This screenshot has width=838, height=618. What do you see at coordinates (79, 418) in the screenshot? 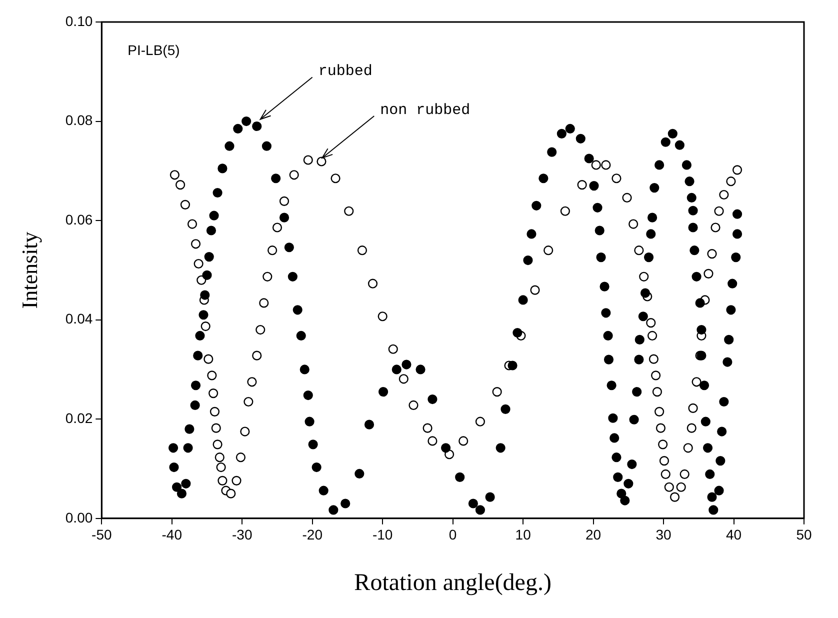
I see `y-tick-label: 0.02` at bounding box center [79, 418].